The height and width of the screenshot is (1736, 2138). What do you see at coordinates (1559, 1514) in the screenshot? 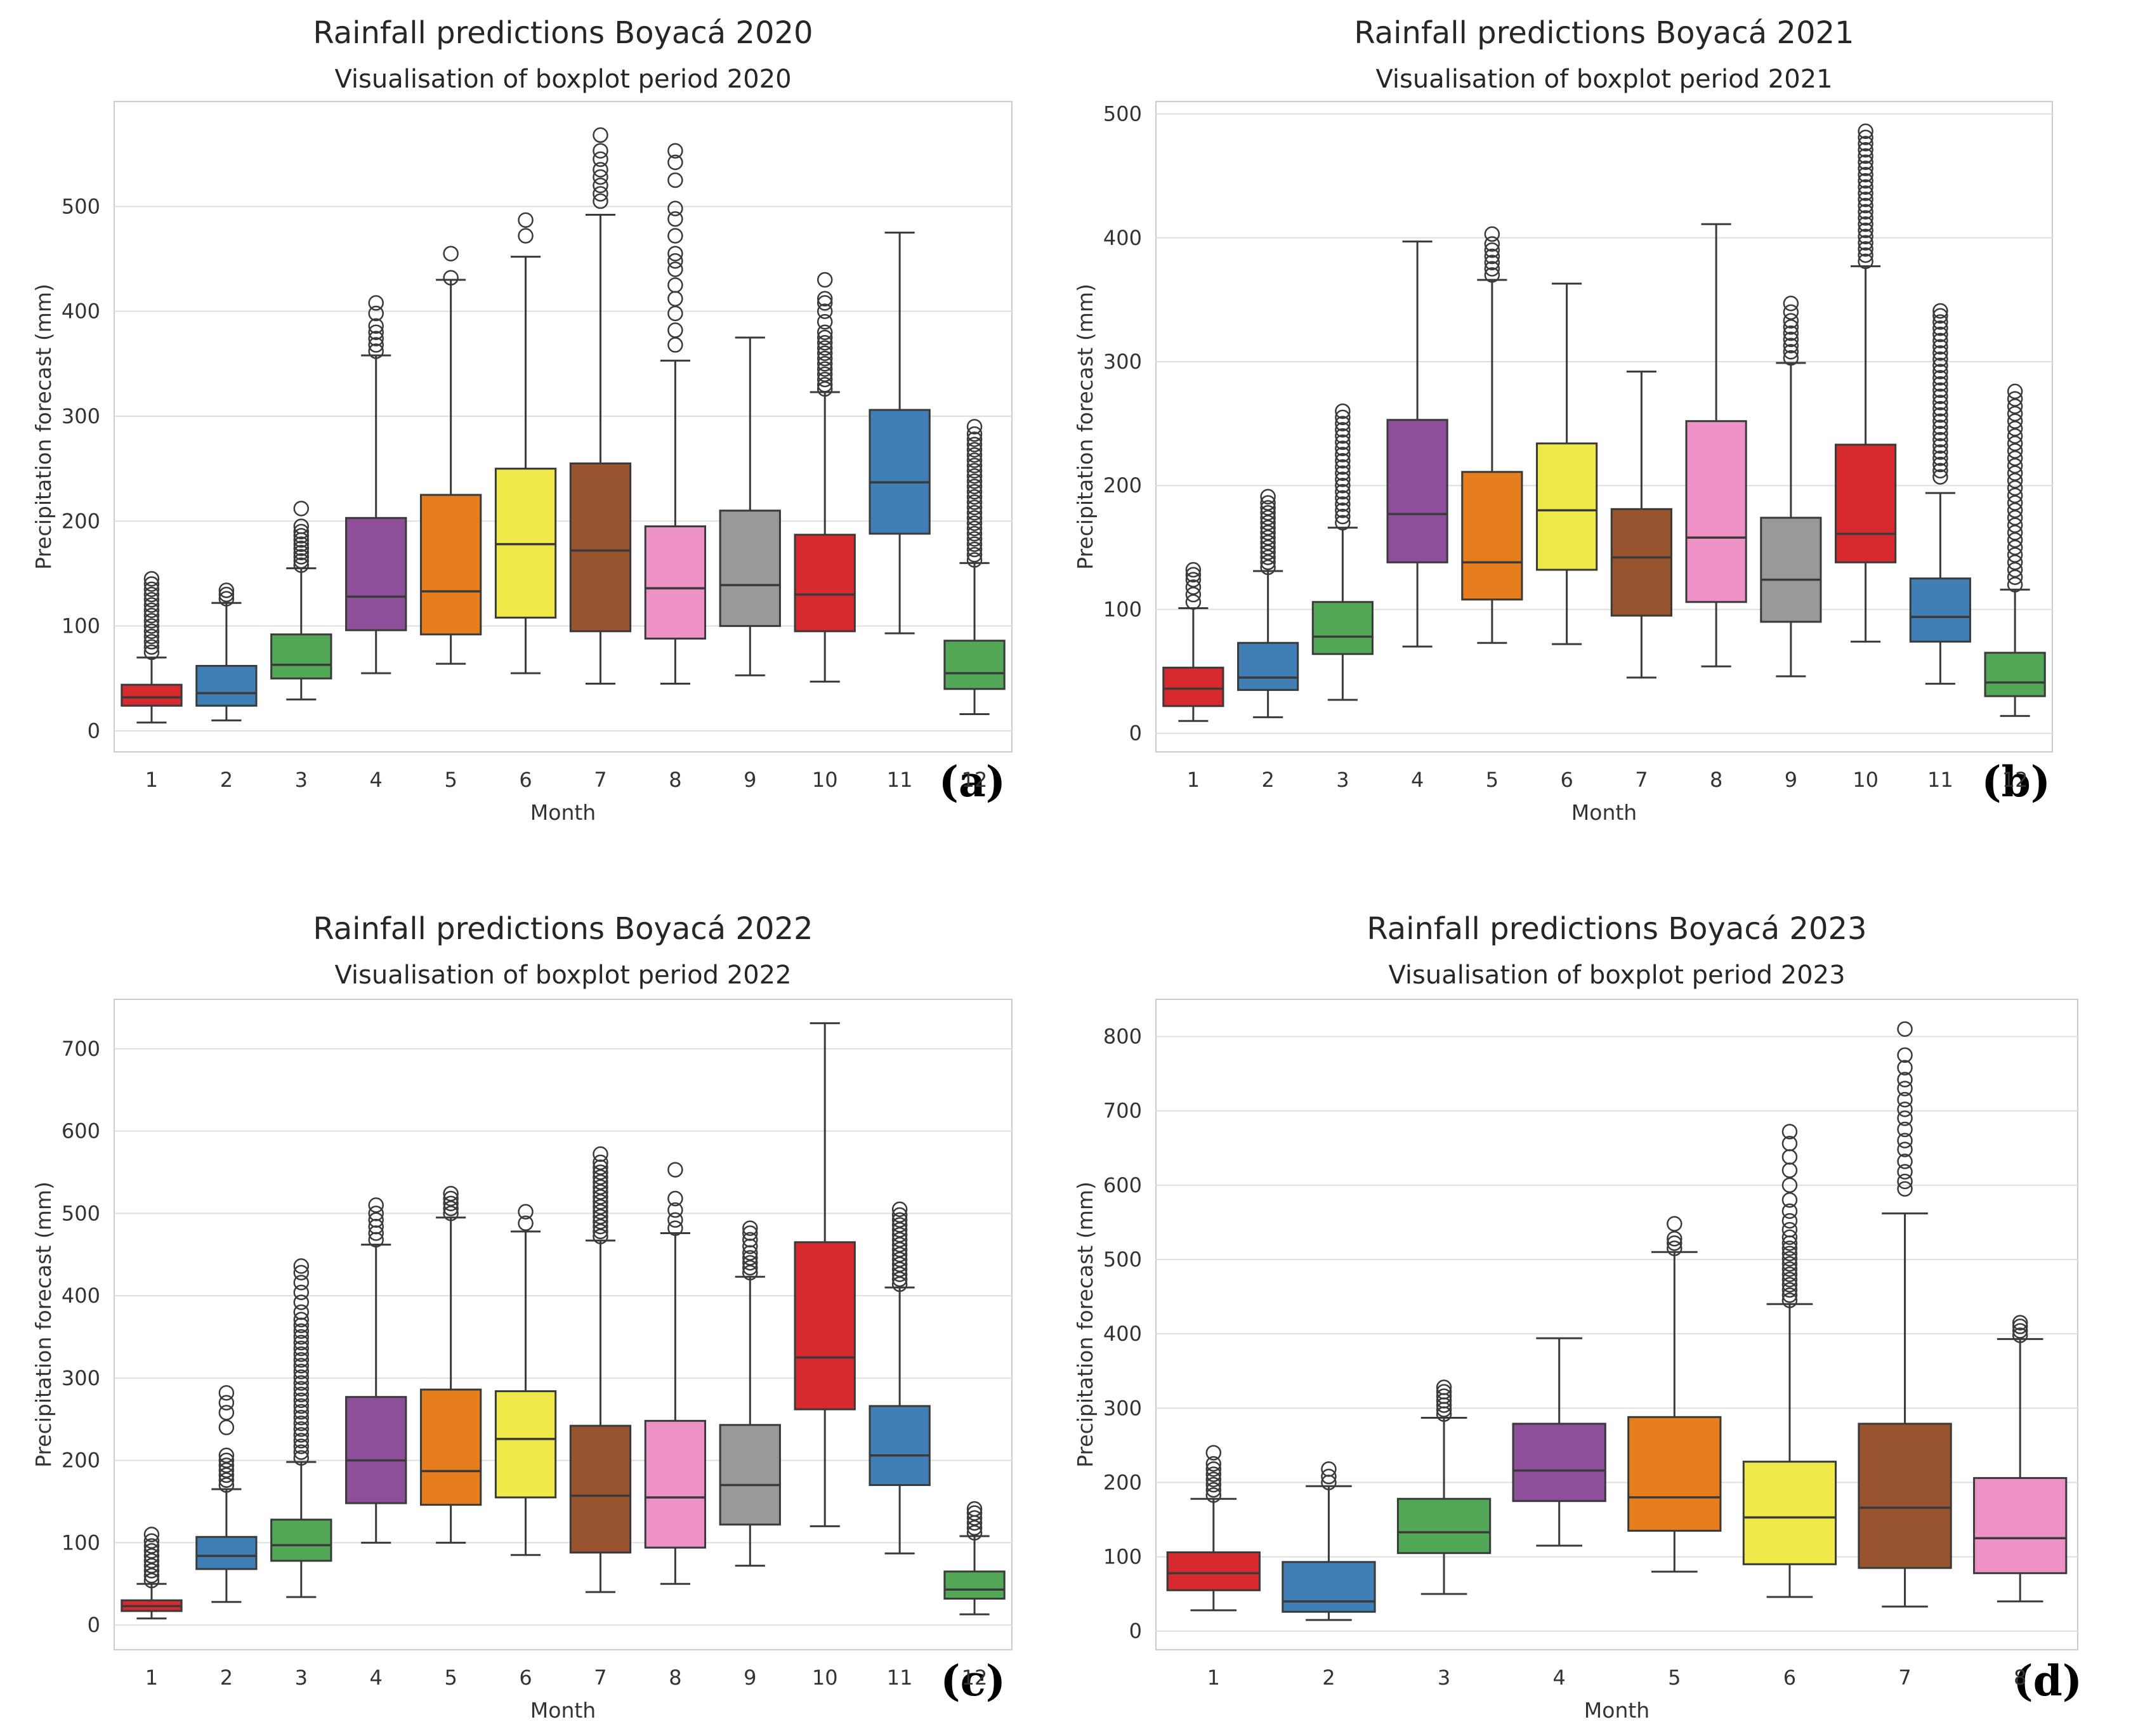
I see `box-month-4: 4` at bounding box center [1559, 1514].